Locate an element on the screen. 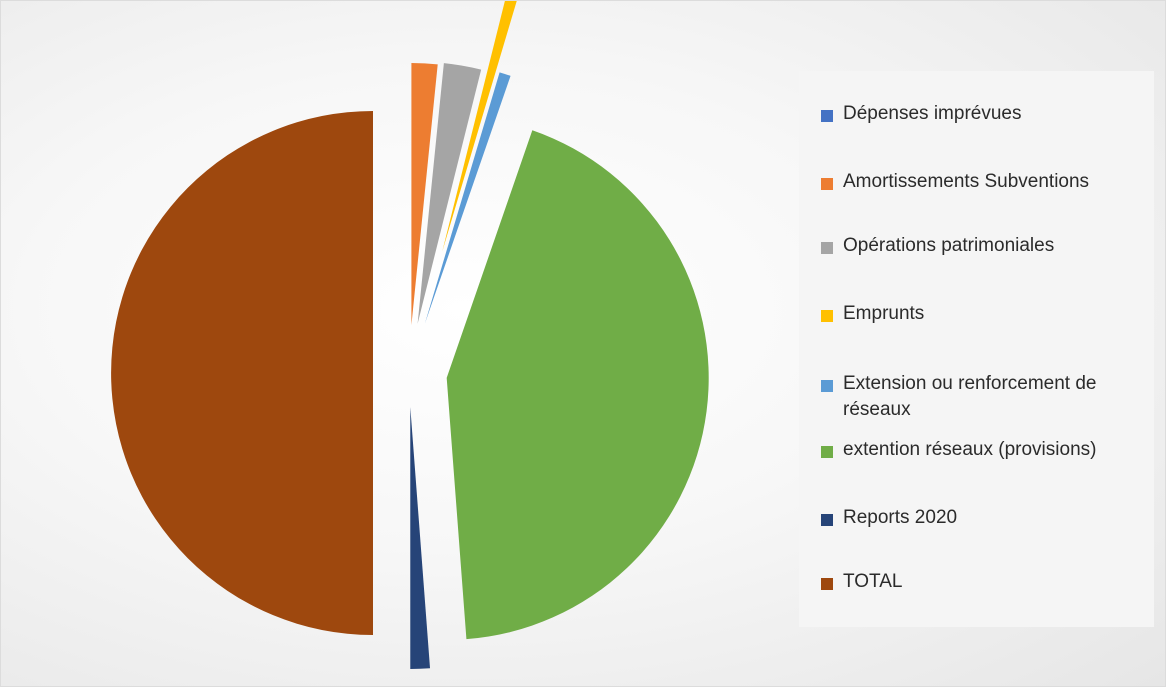  legend-label: Opérations patrimoniales is located at coordinates (949, 245).